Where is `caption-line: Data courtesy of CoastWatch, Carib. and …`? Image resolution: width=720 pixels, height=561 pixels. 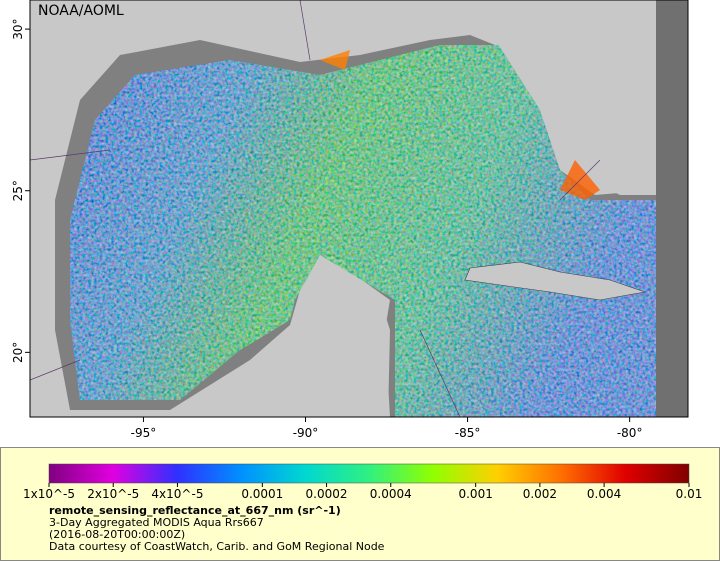
caption-line: Data courtesy of CoastWatch, Carib. and … is located at coordinates (217, 546).